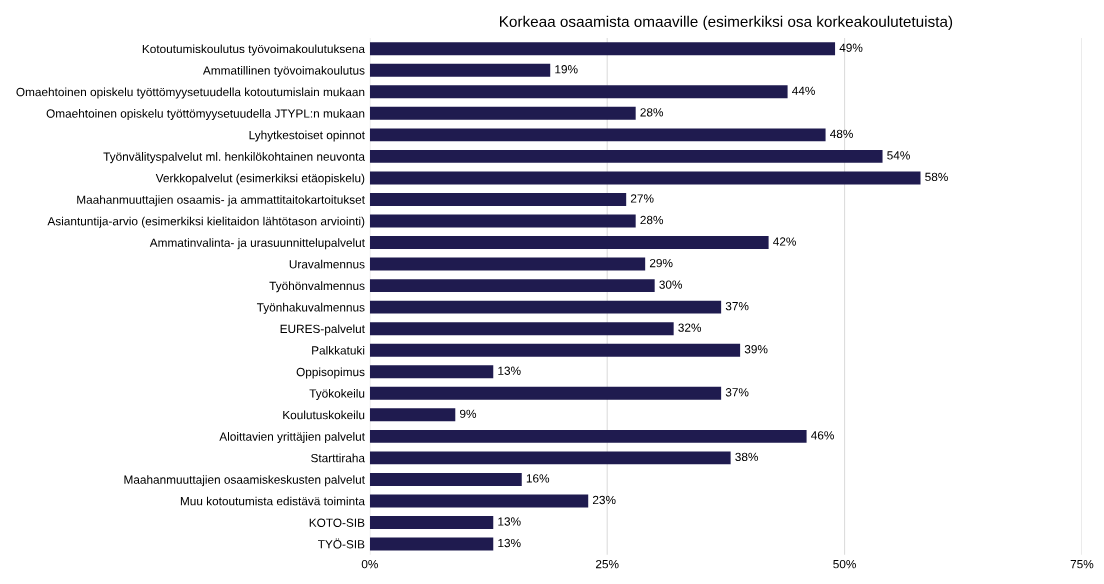  What do you see at coordinates (566, 69) in the screenshot?
I see `data-label: 19%` at bounding box center [566, 69].